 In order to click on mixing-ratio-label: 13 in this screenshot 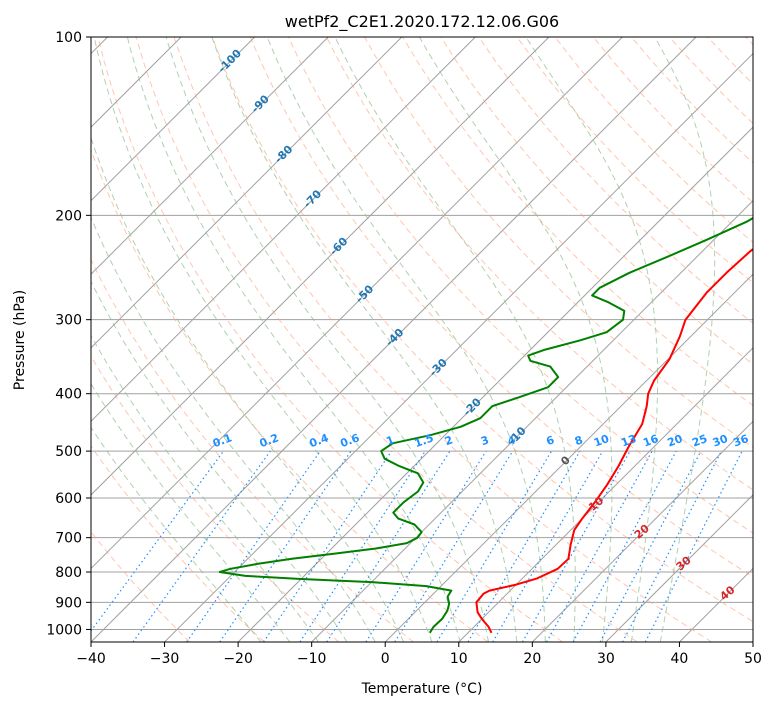, I will do `click(628, 440)`.